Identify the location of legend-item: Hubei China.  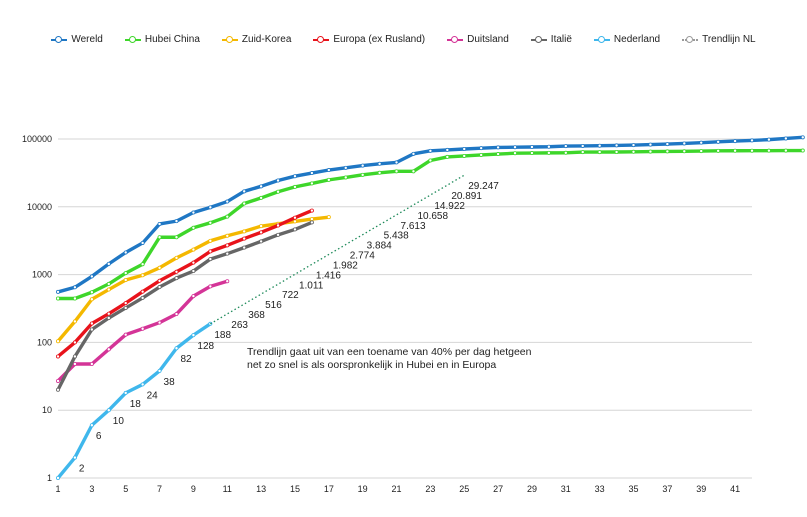
(162, 39).